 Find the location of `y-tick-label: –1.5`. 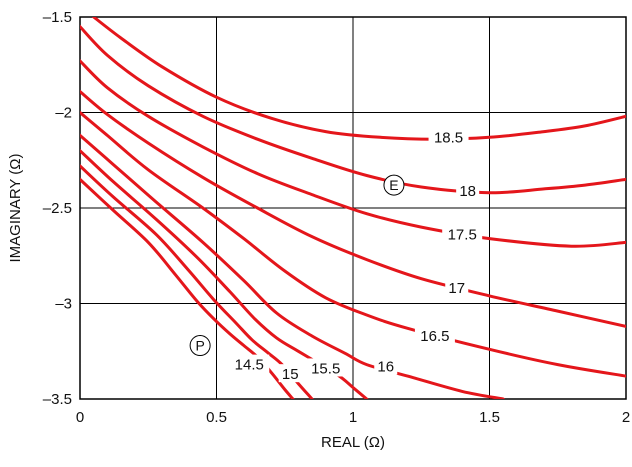

y-tick-label: –1.5 is located at coordinates (57, 17).